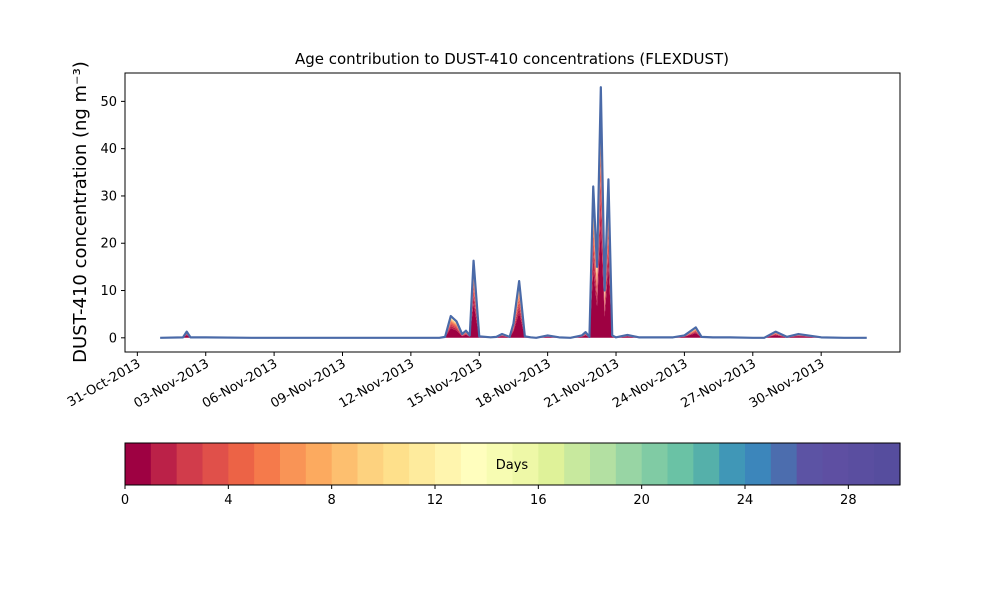  What do you see at coordinates (489, 496) in the screenshot?
I see `colorbar-axis: 0 4 8 12 16 20 24 28` at bounding box center [489, 496].